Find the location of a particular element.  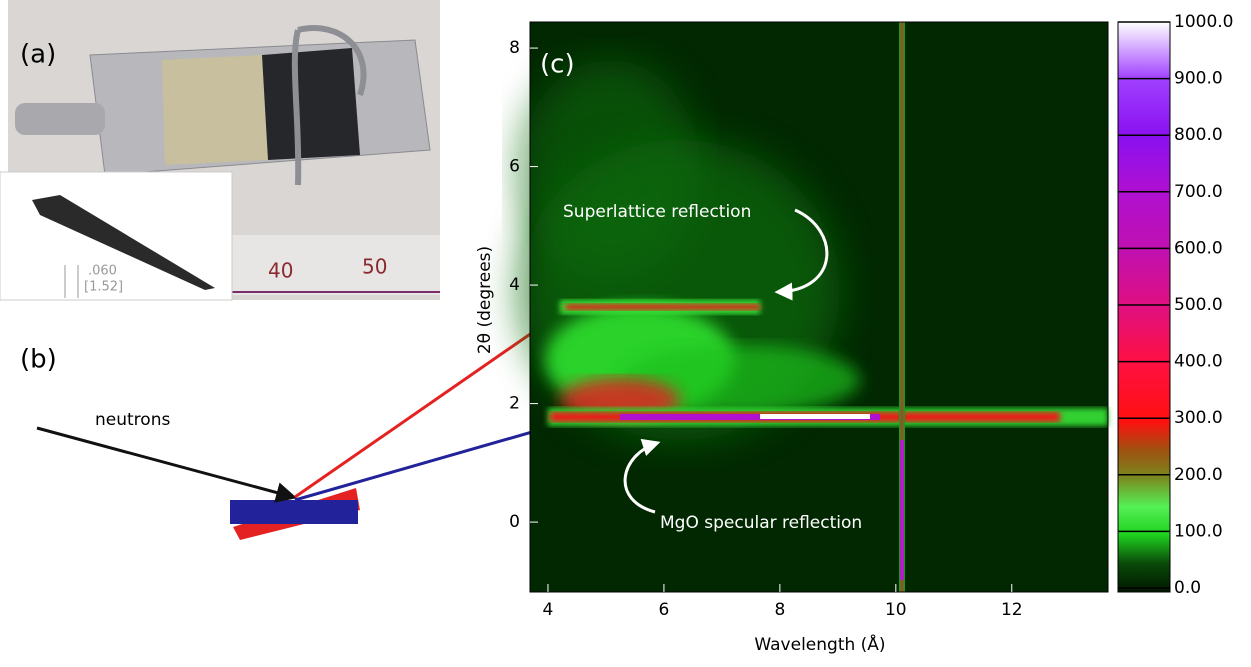

y-tick-label: 6 is located at coordinates (514, 167).